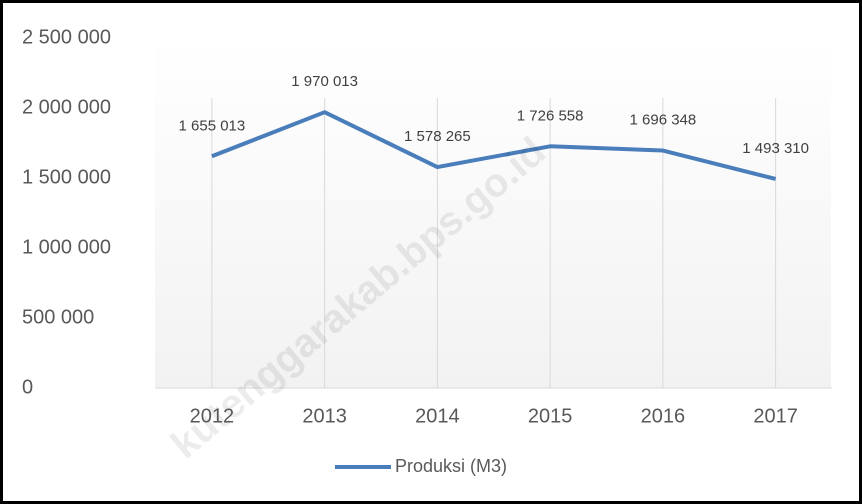 Image resolution: width=862 pixels, height=504 pixels. Describe the element at coordinates (66, 107) in the screenshot. I see `y-tick-label: 2 000 000` at that location.